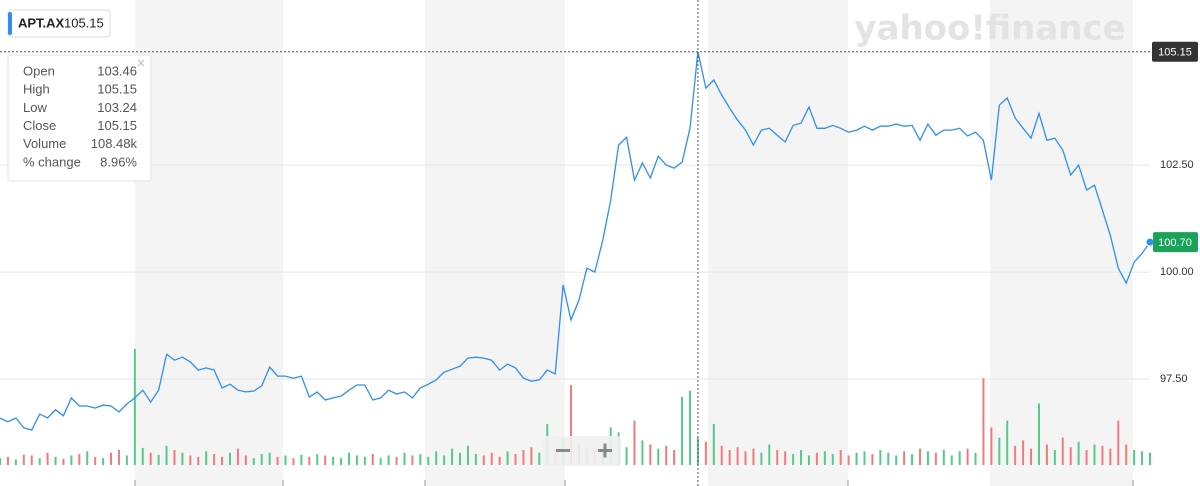 The height and width of the screenshot is (486, 1200). Describe the element at coordinates (563, 450) in the screenshot. I see `zoom-out` at that location.